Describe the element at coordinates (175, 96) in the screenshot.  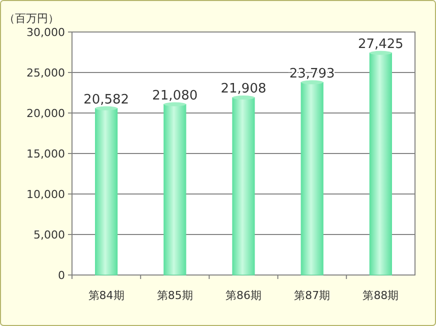
I see `data-label: 21,080` at that location.